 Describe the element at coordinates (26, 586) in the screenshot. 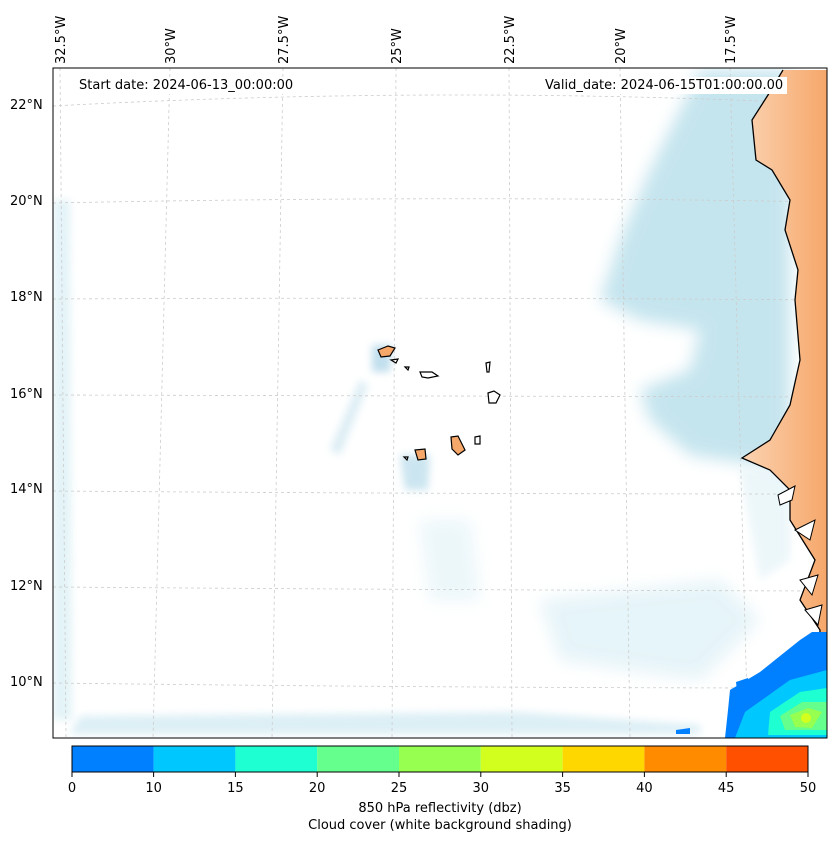

I see `lat-label-12n: 12°N` at that location.